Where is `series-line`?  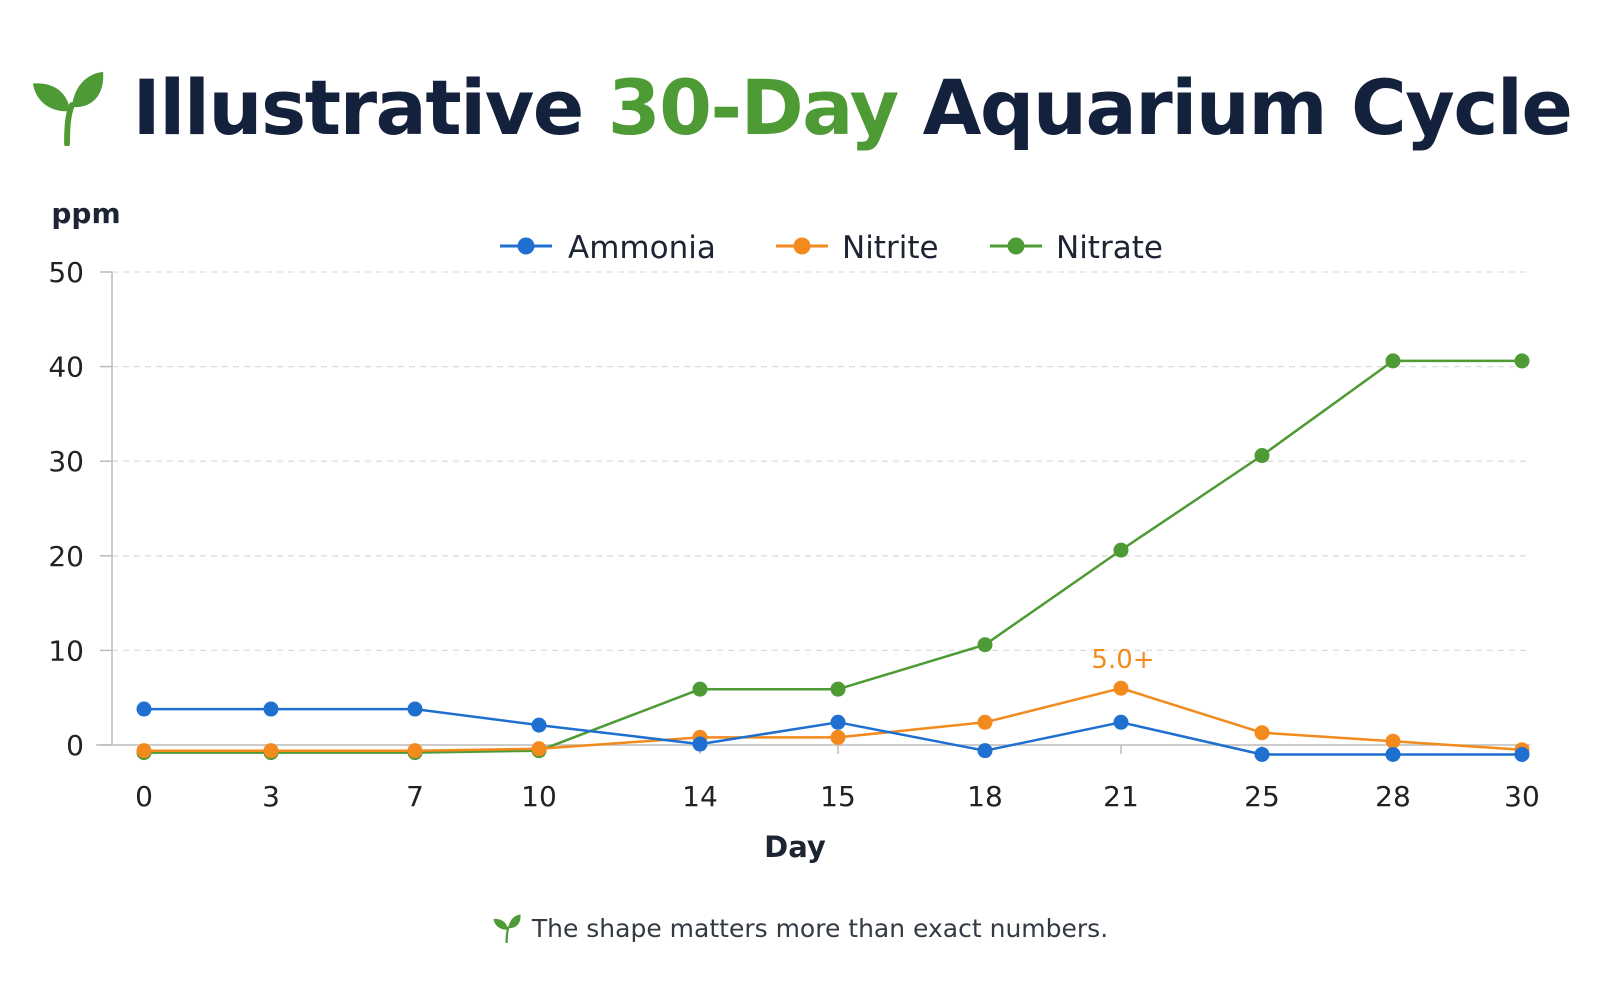
series-line is located at coordinates (833, 731).